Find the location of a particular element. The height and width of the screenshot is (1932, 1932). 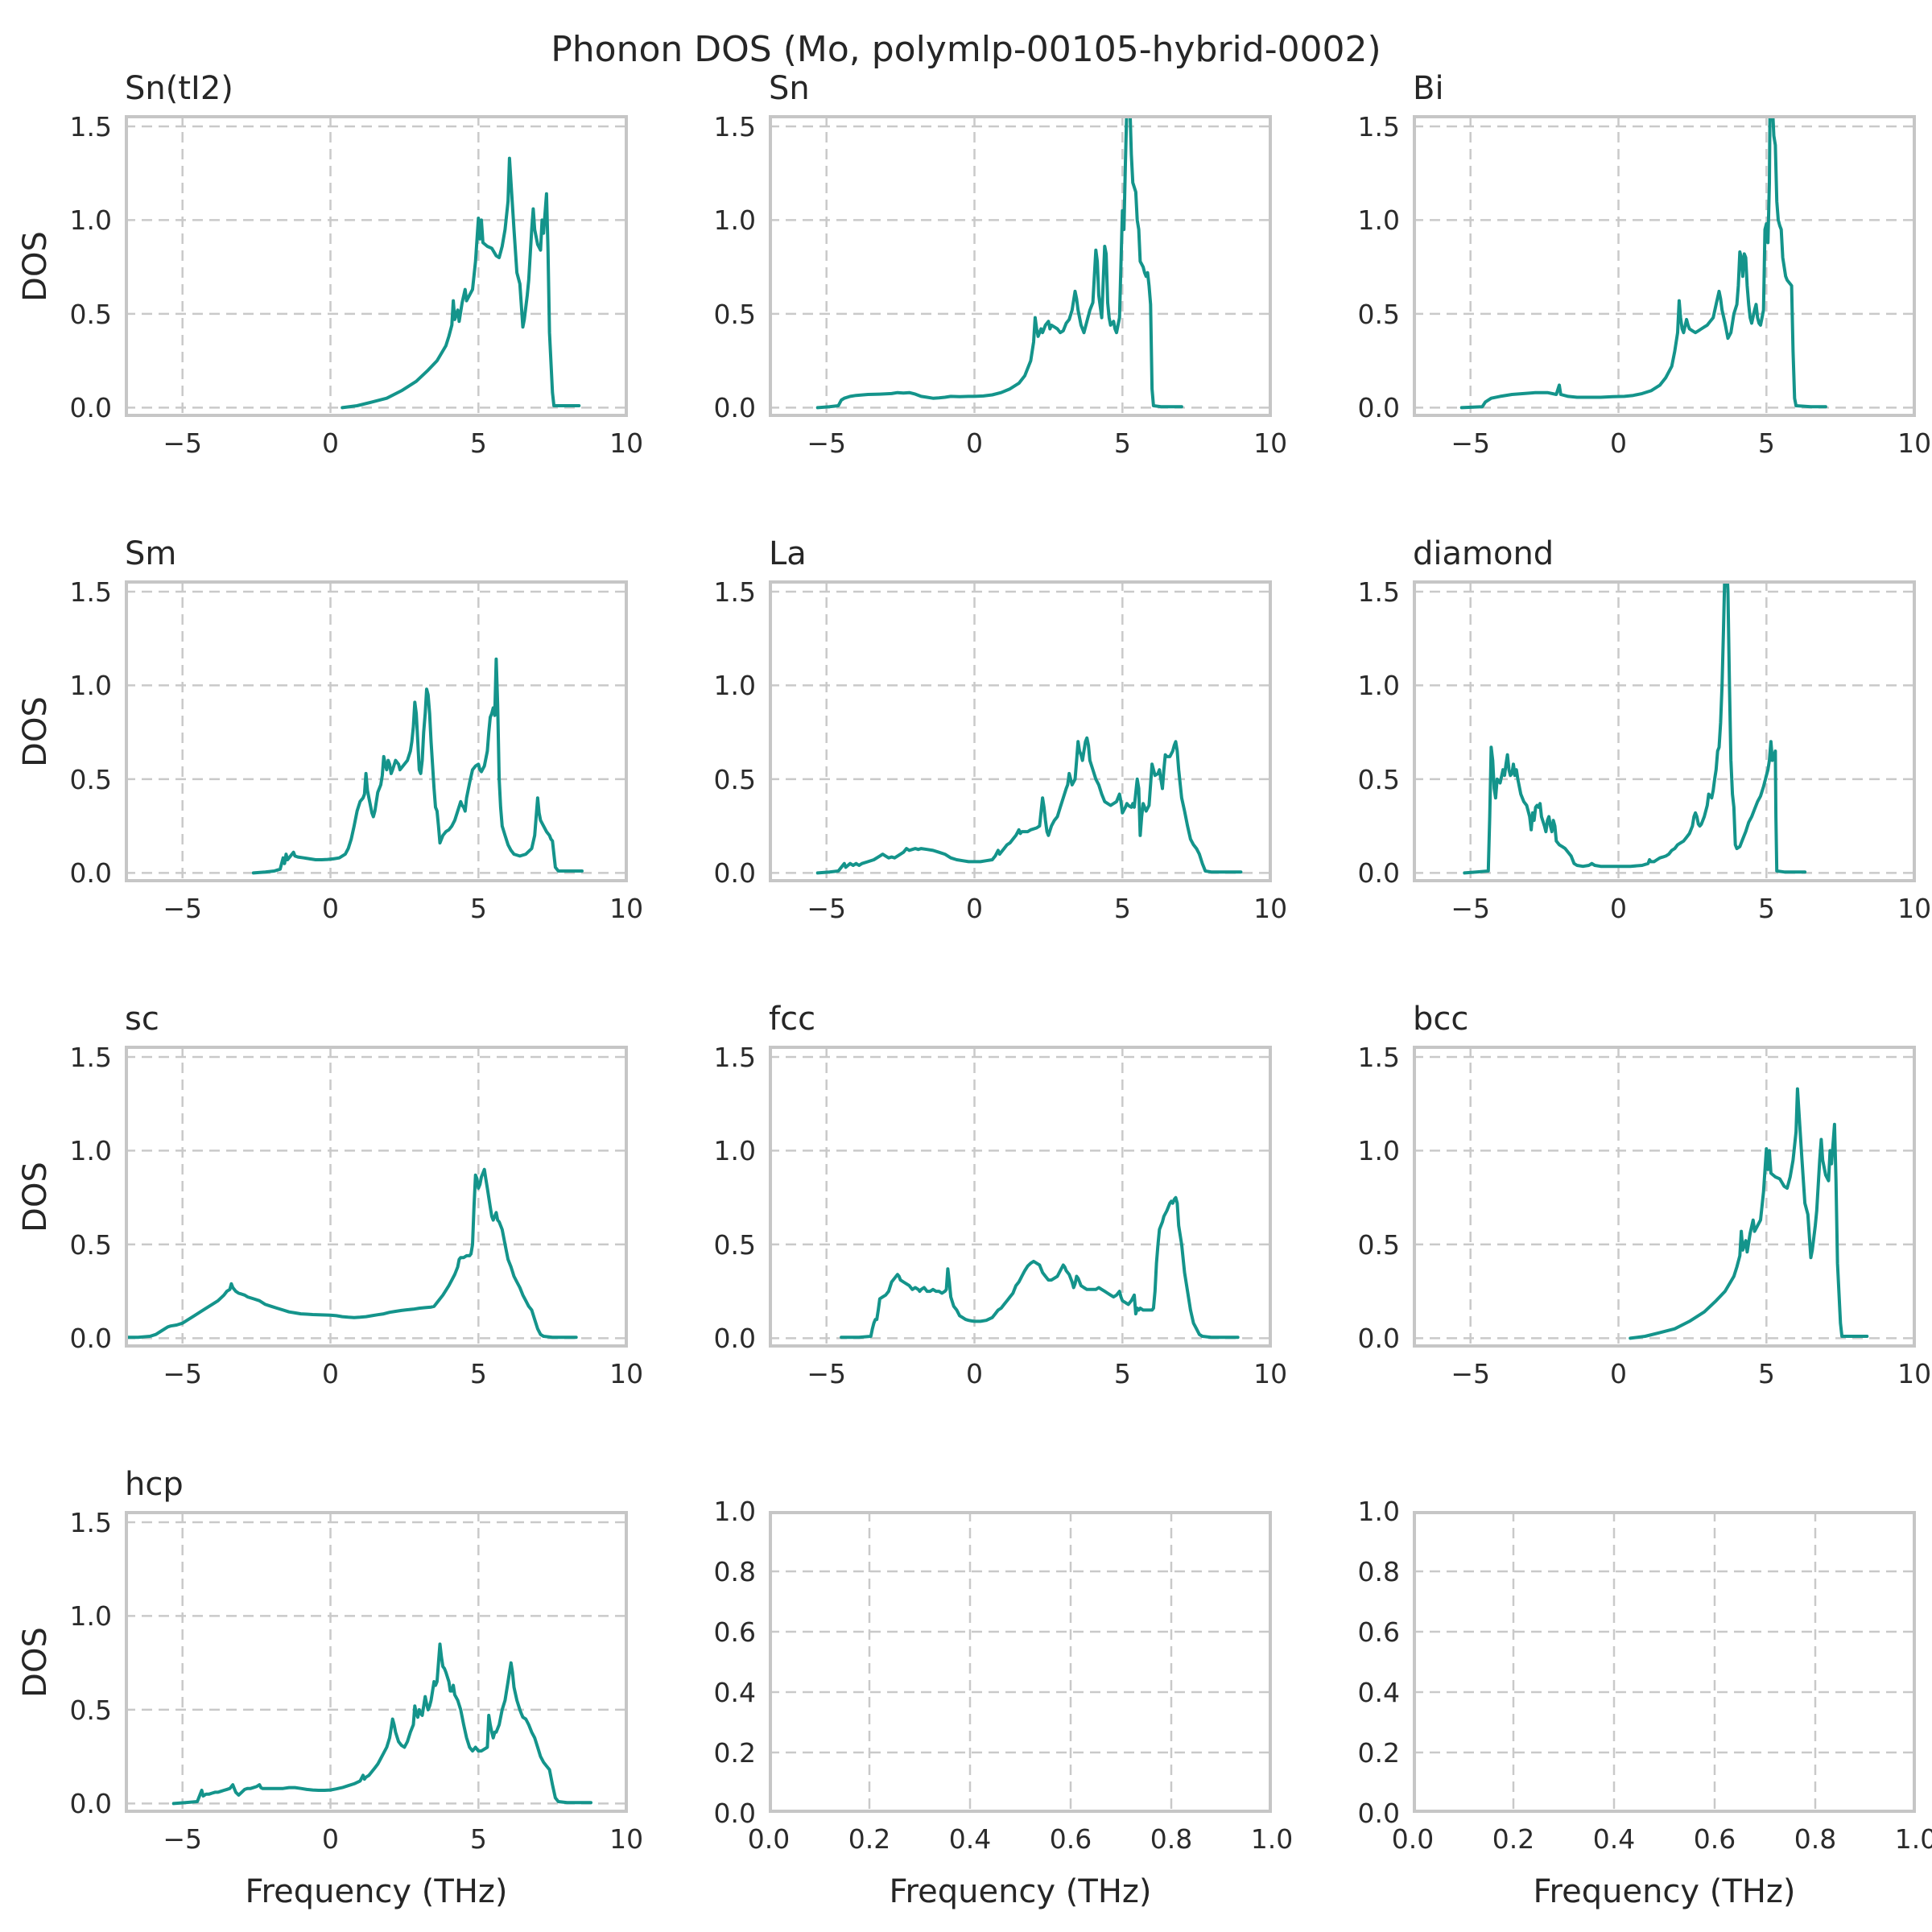

subplot-la: La 0.0 0.5 1.0 1.5 −5 0 5 10 is located at coordinates (966, 768).